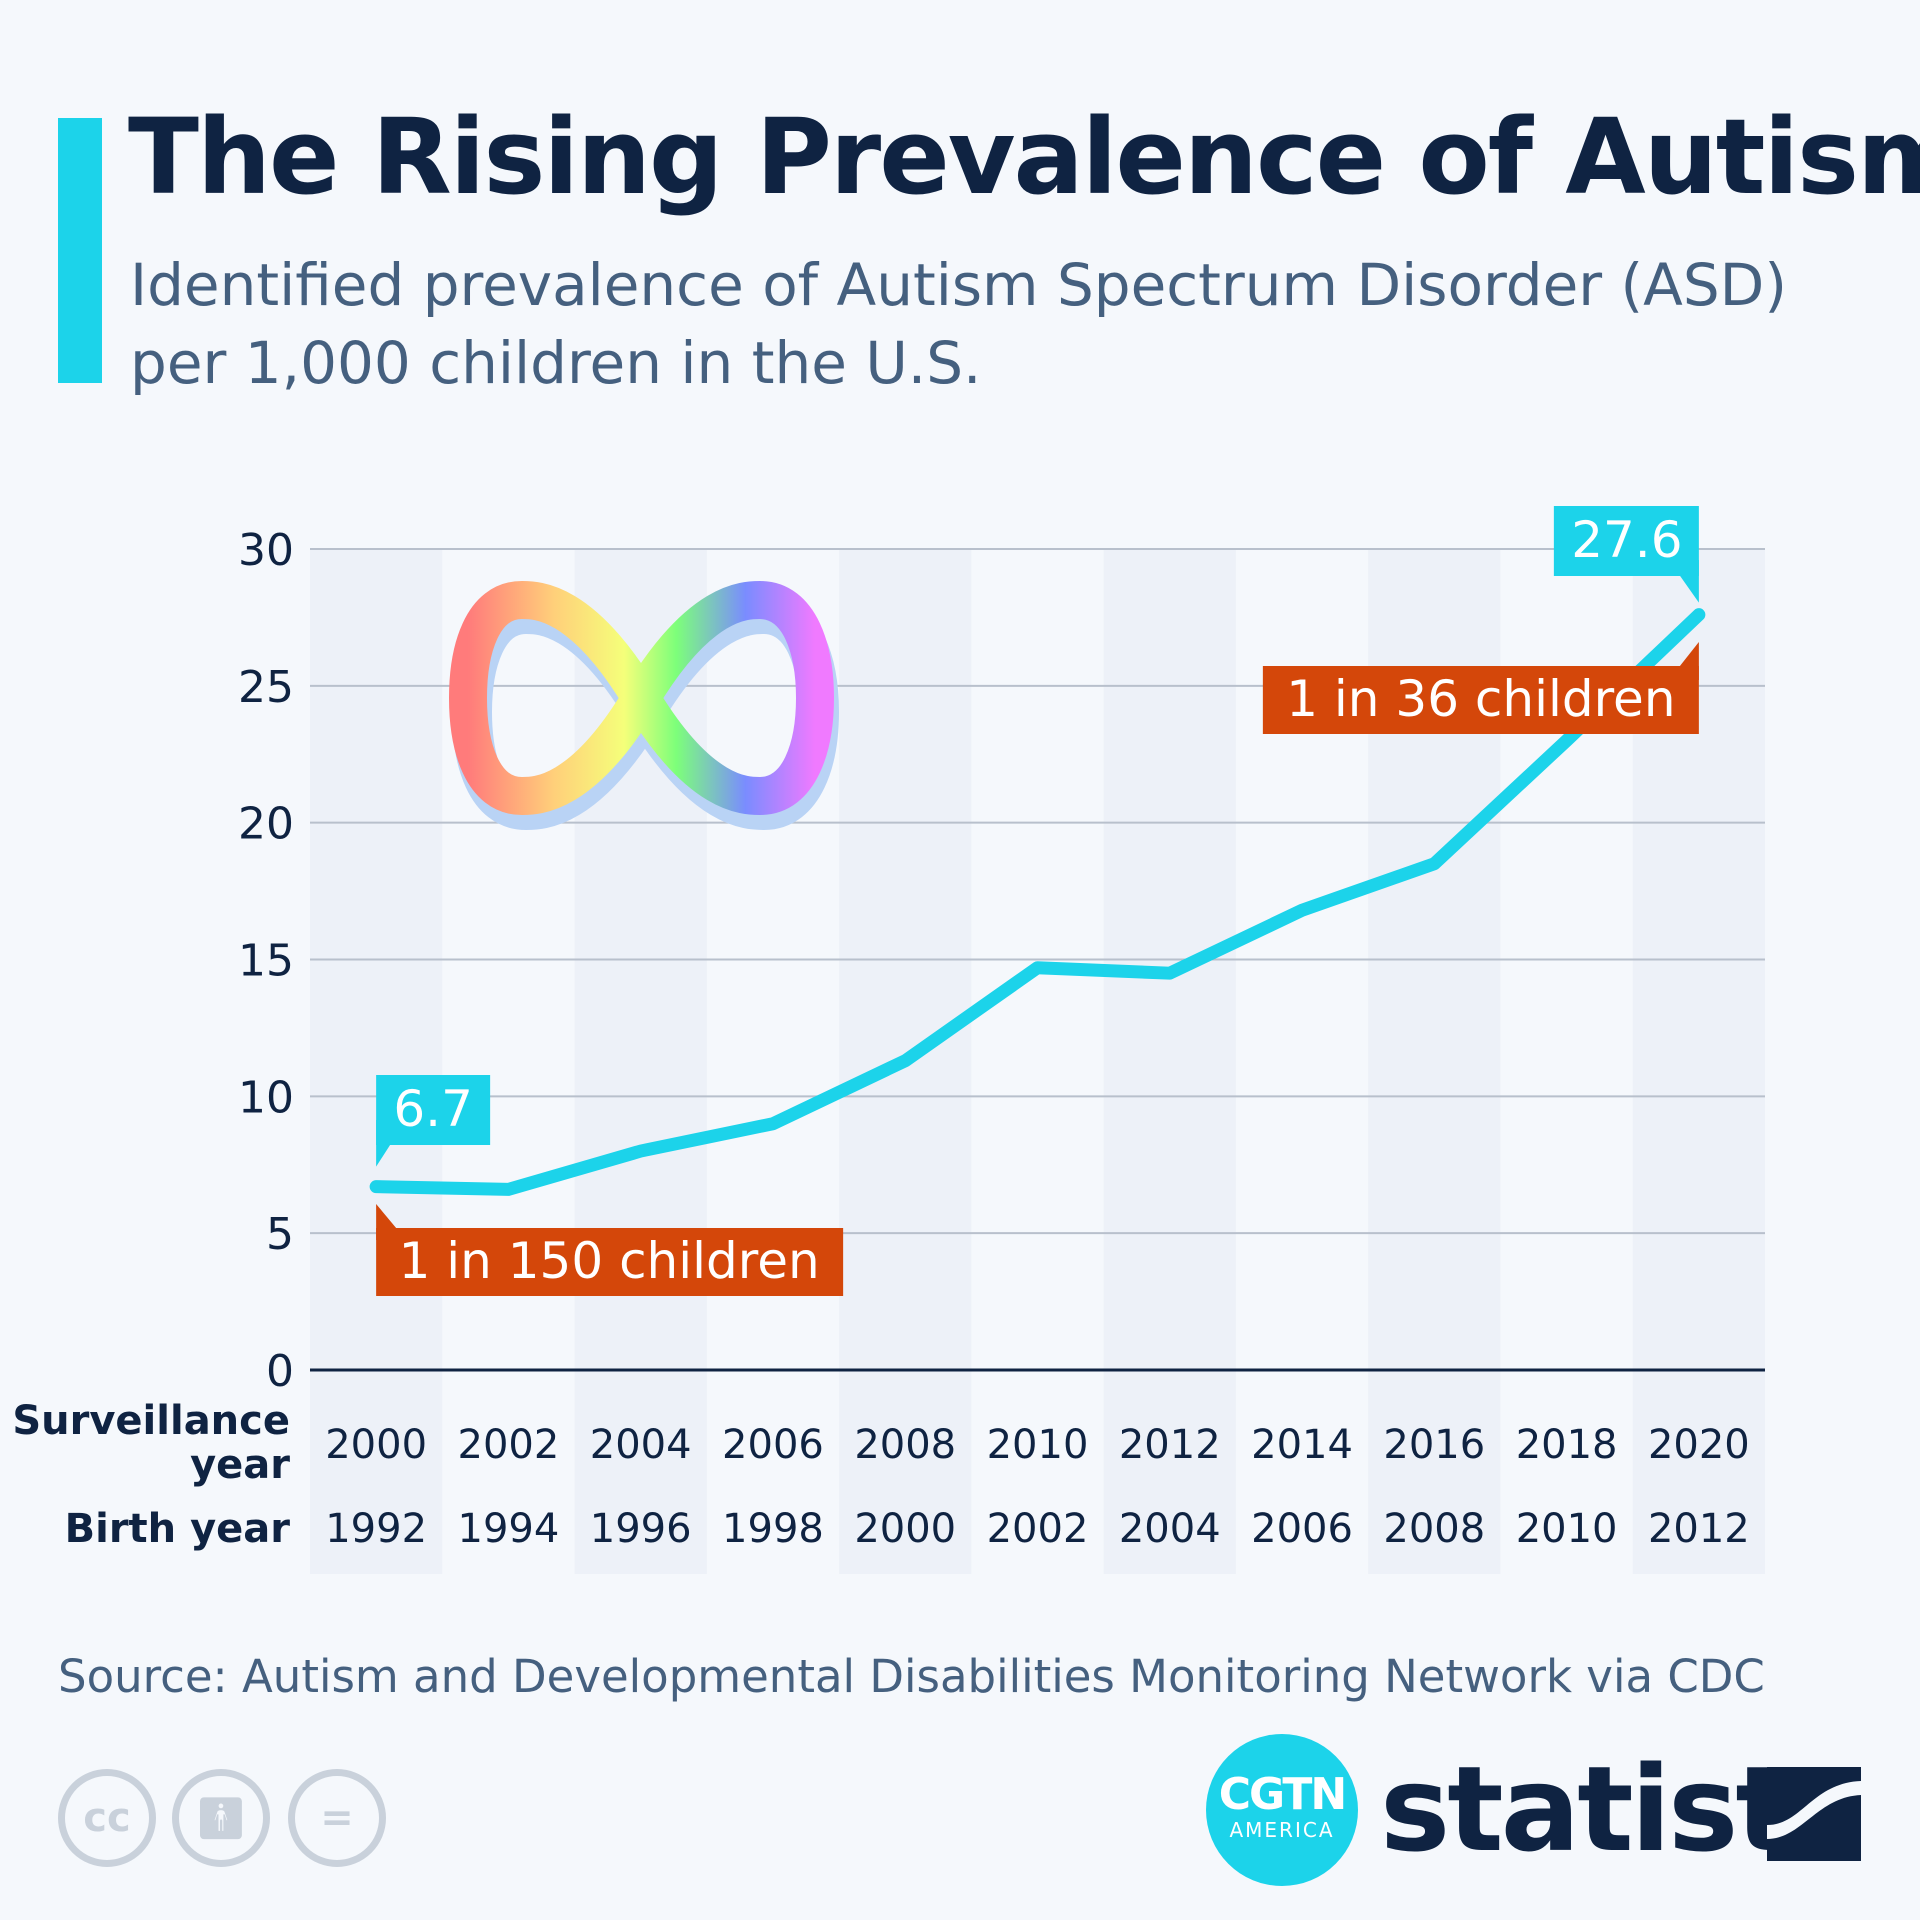 The height and width of the screenshot is (1920, 1920). I want to click on x-tick-birth-2012: 2012, so click(1699, 1529).